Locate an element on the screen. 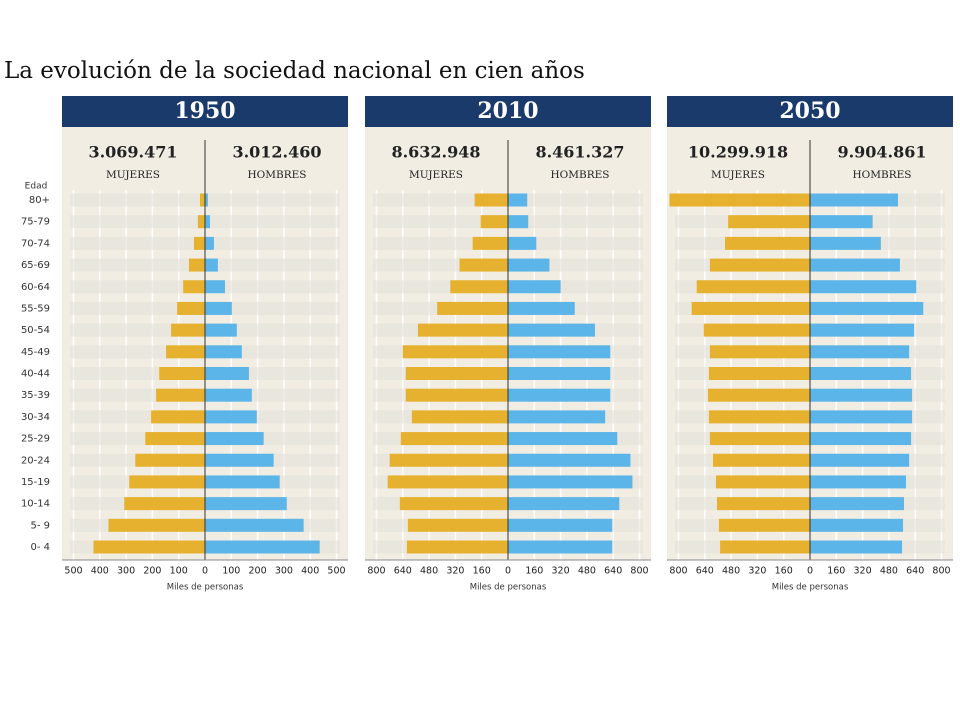  age-label: 35-39 is located at coordinates (35, 395).